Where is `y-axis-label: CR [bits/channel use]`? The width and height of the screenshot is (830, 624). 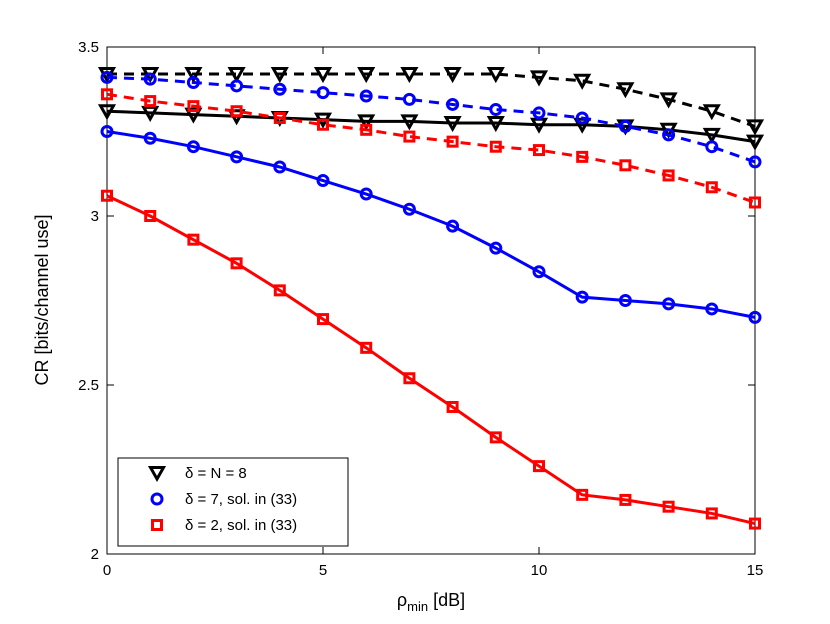
y-axis-label: CR [bits/channel use] is located at coordinates (42, 299).